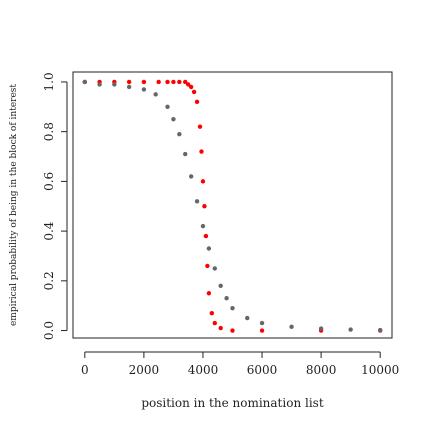  What do you see at coordinates (49, 181) in the screenshot?
I see `y-tick-label: 0.6` at bounding box center [49, 181].